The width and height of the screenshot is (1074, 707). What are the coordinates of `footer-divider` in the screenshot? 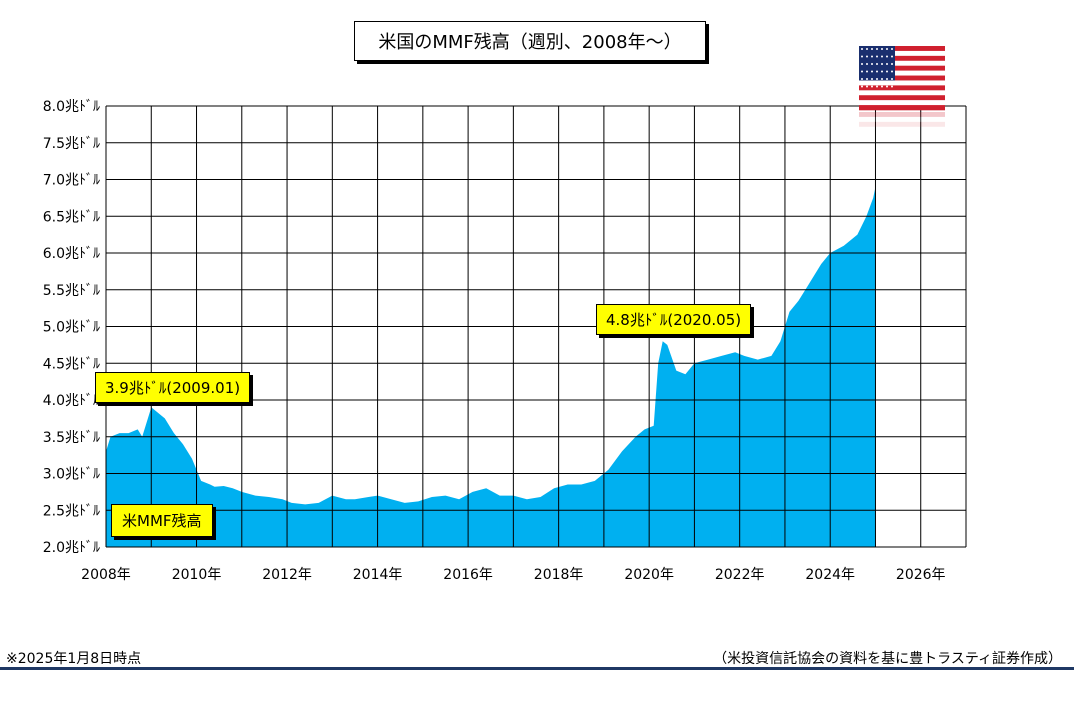 It's located at (537, 668).